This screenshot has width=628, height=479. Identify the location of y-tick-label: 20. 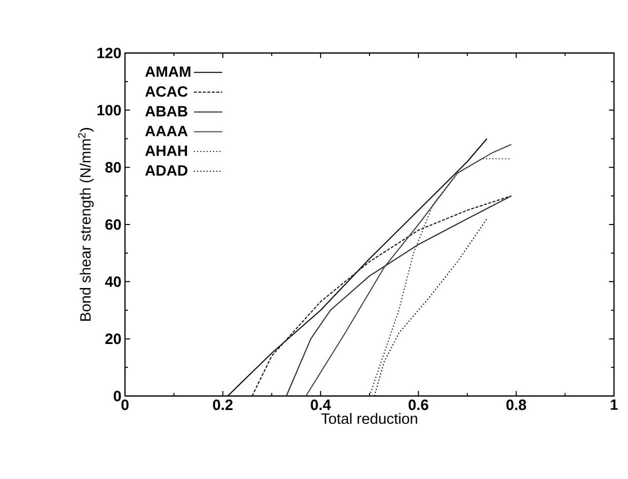
(113, 339).